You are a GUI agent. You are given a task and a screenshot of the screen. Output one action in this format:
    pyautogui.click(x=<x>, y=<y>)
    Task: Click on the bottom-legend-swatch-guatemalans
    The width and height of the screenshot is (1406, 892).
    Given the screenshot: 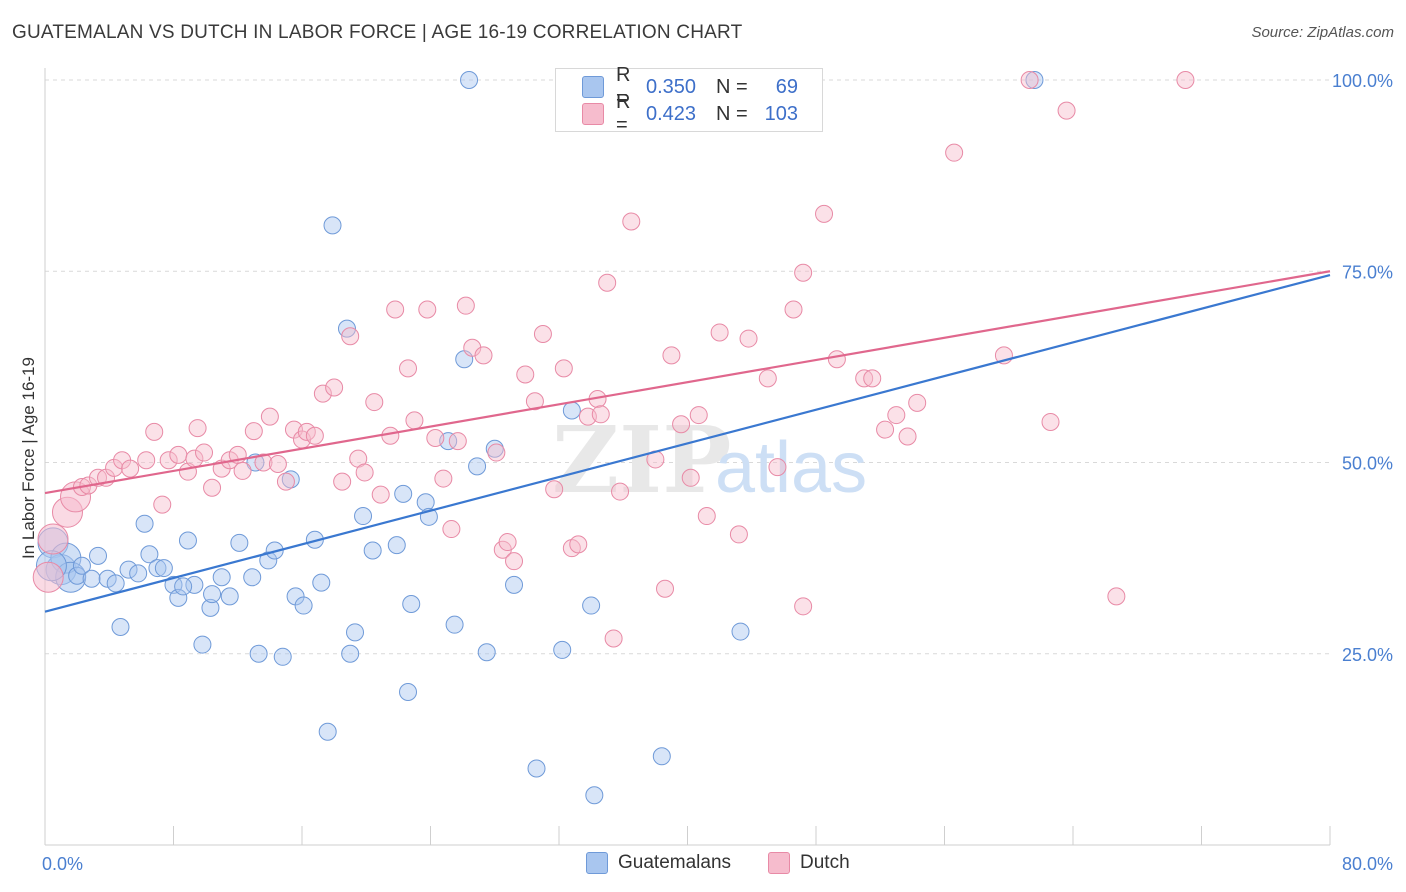 What is the action you would take?
    pyautogui.click(x=597, y=863)
    